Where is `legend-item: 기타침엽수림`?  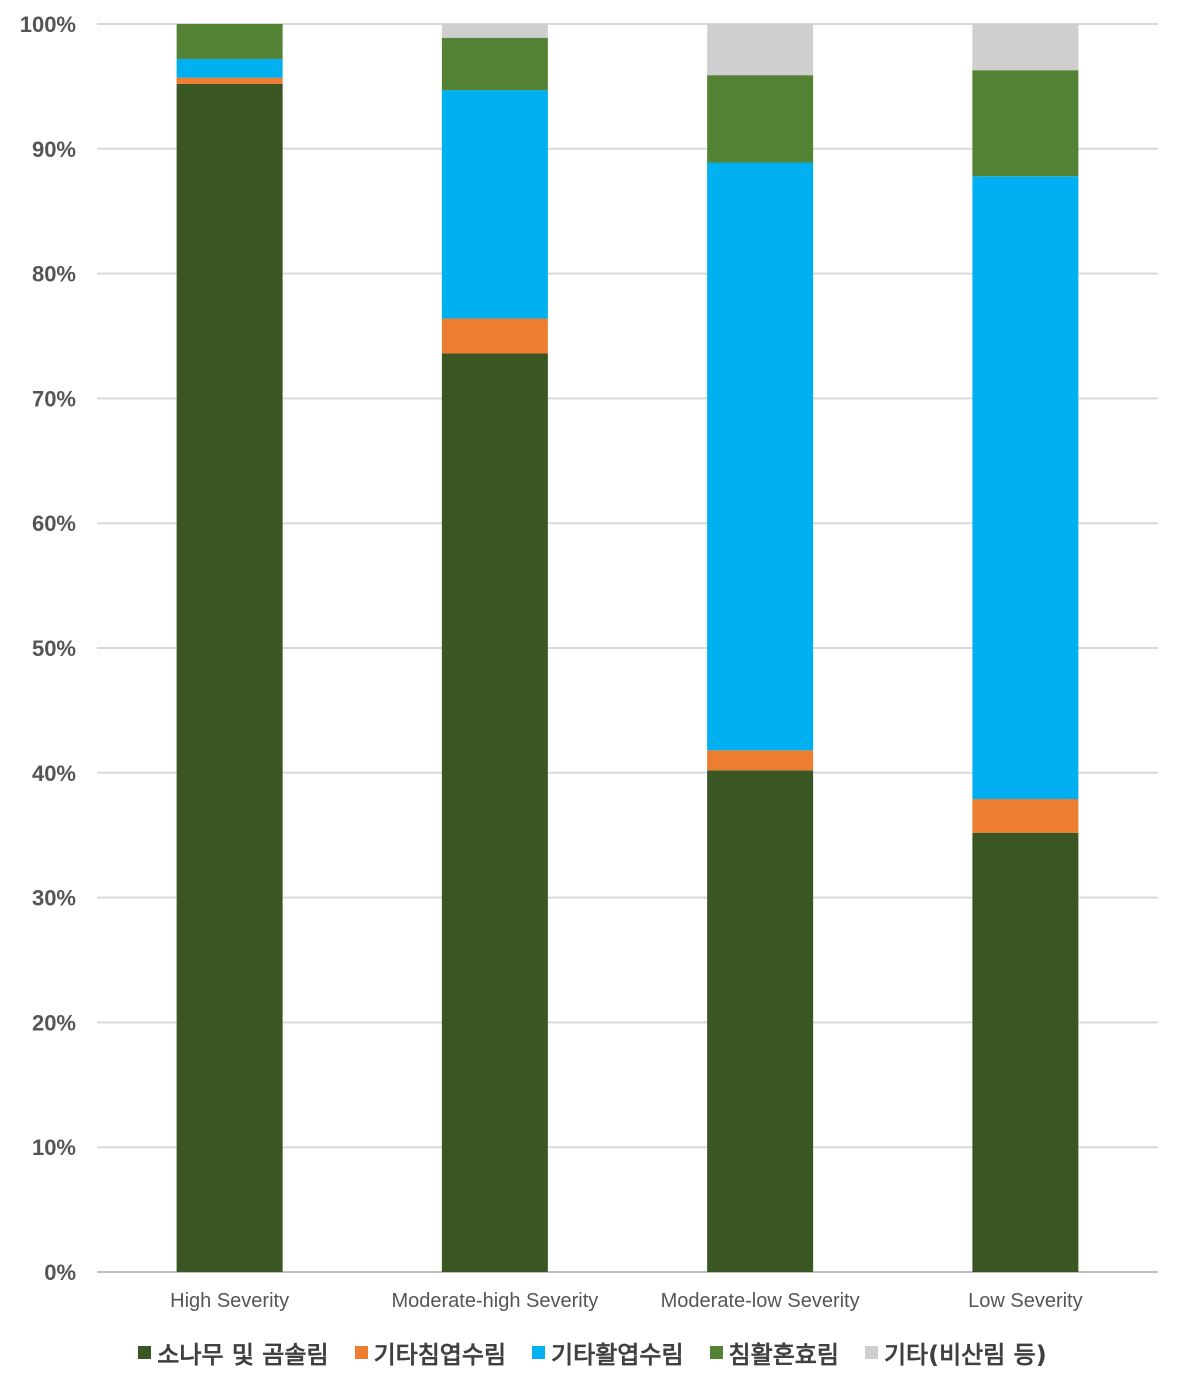 legend-item: 기타침엽수림 is located at coordinates (430, 1352).